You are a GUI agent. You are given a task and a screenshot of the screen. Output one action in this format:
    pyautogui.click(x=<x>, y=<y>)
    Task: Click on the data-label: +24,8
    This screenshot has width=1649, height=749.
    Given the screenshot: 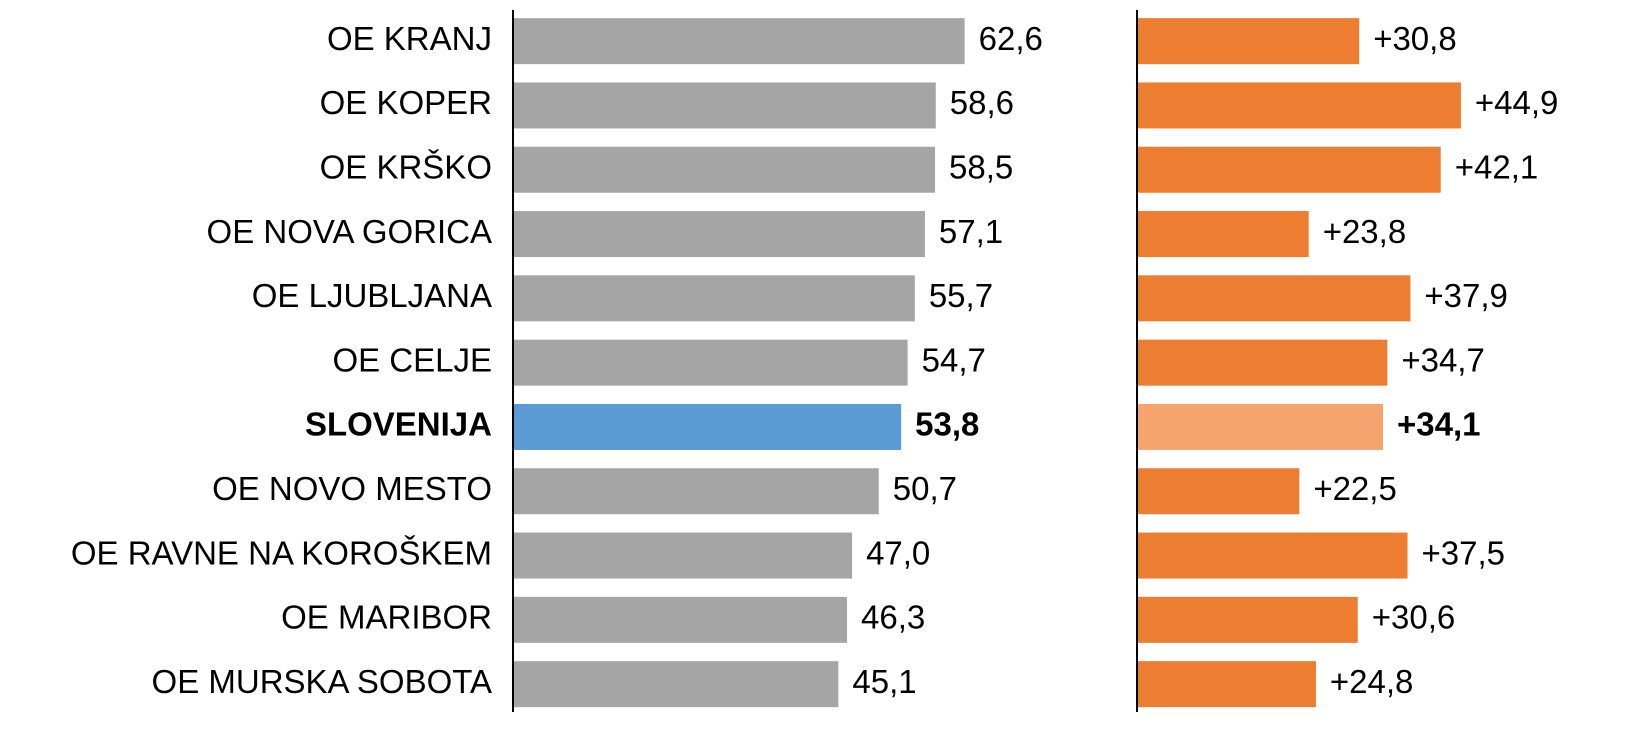 What is the action you would take?
    pyautogui.click(x=1372, y=681)
    